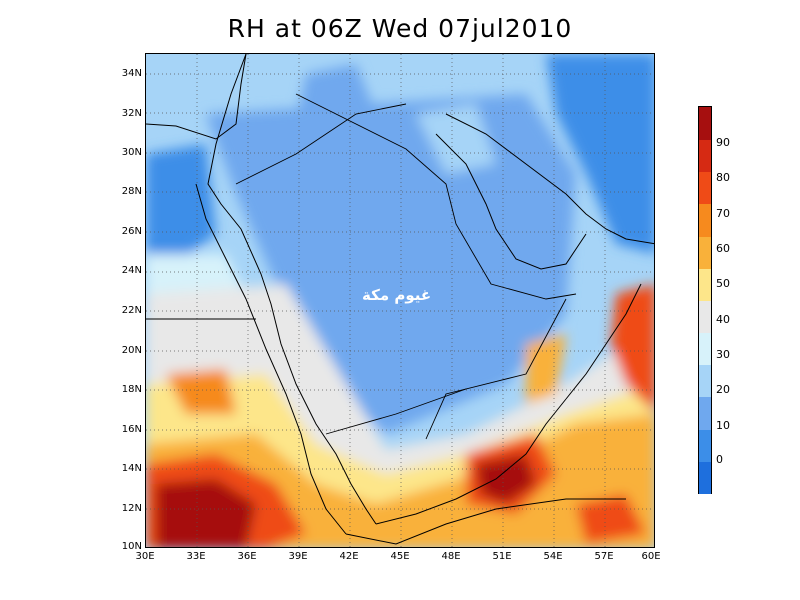 This screenshot has width=800, height=600. What do you see at coordinates (723, 283) in the screenshot?
I see `colorbar-label: 50` at bounding box center [723, 283].